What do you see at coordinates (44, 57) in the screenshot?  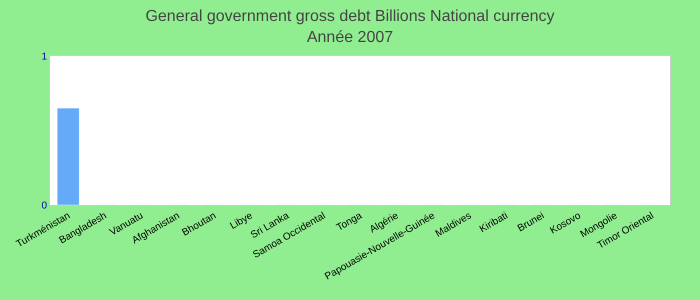 I see `y-tick-label: 1` at bounding box center [44, 57].